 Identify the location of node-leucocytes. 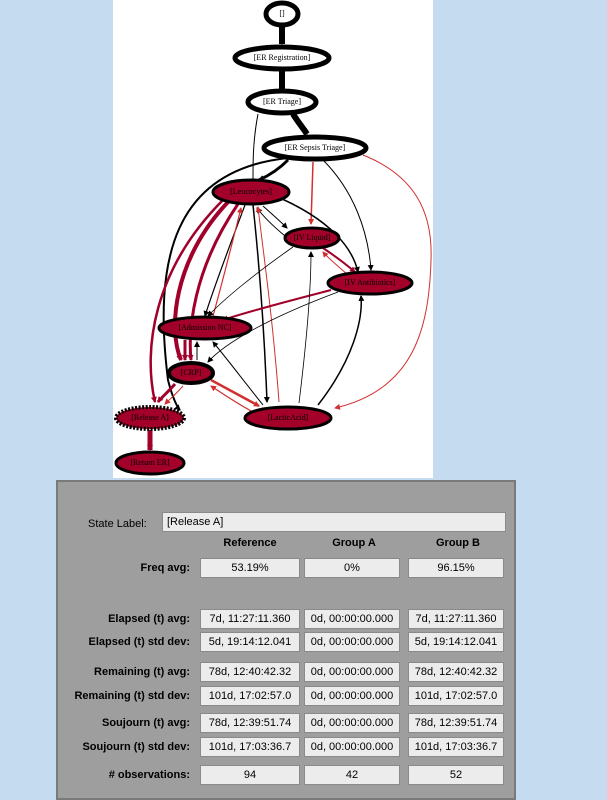
(251, 192).